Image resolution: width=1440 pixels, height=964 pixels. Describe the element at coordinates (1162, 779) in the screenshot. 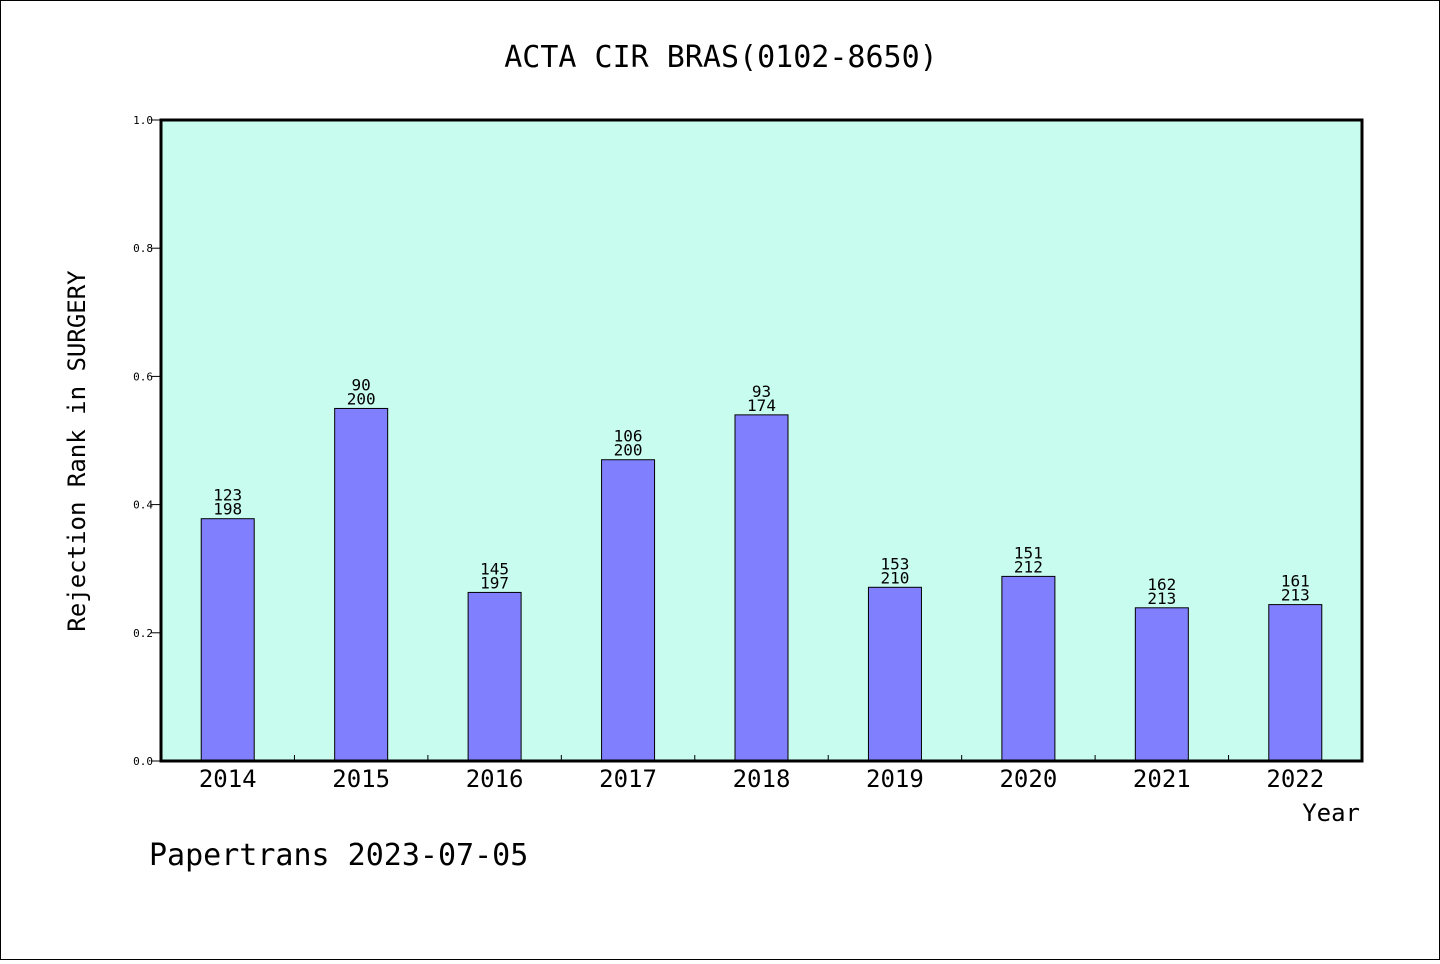

I see `x-tick-label: 2021` at that location.